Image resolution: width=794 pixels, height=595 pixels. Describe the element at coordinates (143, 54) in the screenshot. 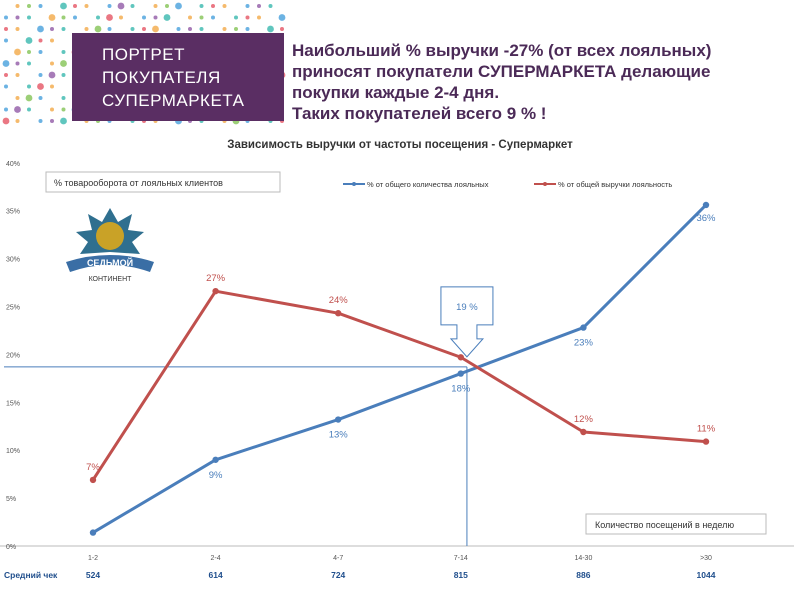

I see `title-line-1: ПОРТРЕТ` at that location.